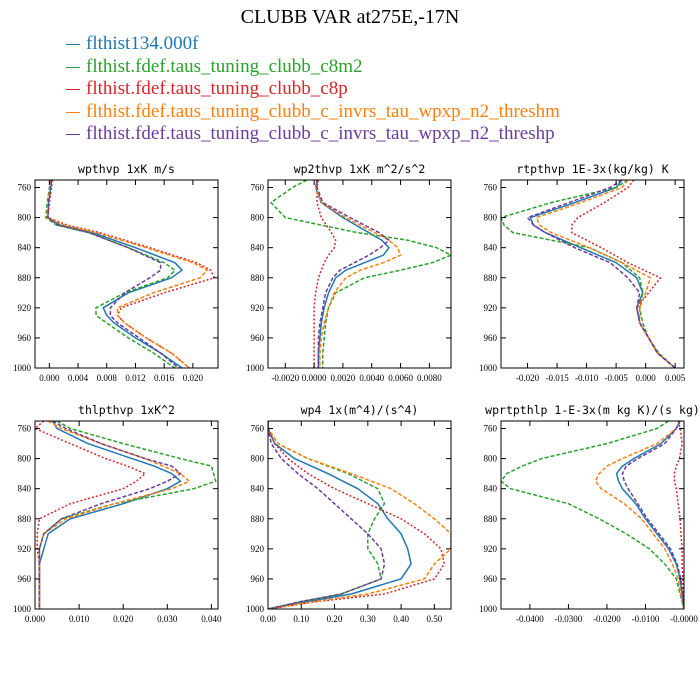 The image size is (700, 700). I want to click on x-tick-label: 0.0020, so click(343, 378).